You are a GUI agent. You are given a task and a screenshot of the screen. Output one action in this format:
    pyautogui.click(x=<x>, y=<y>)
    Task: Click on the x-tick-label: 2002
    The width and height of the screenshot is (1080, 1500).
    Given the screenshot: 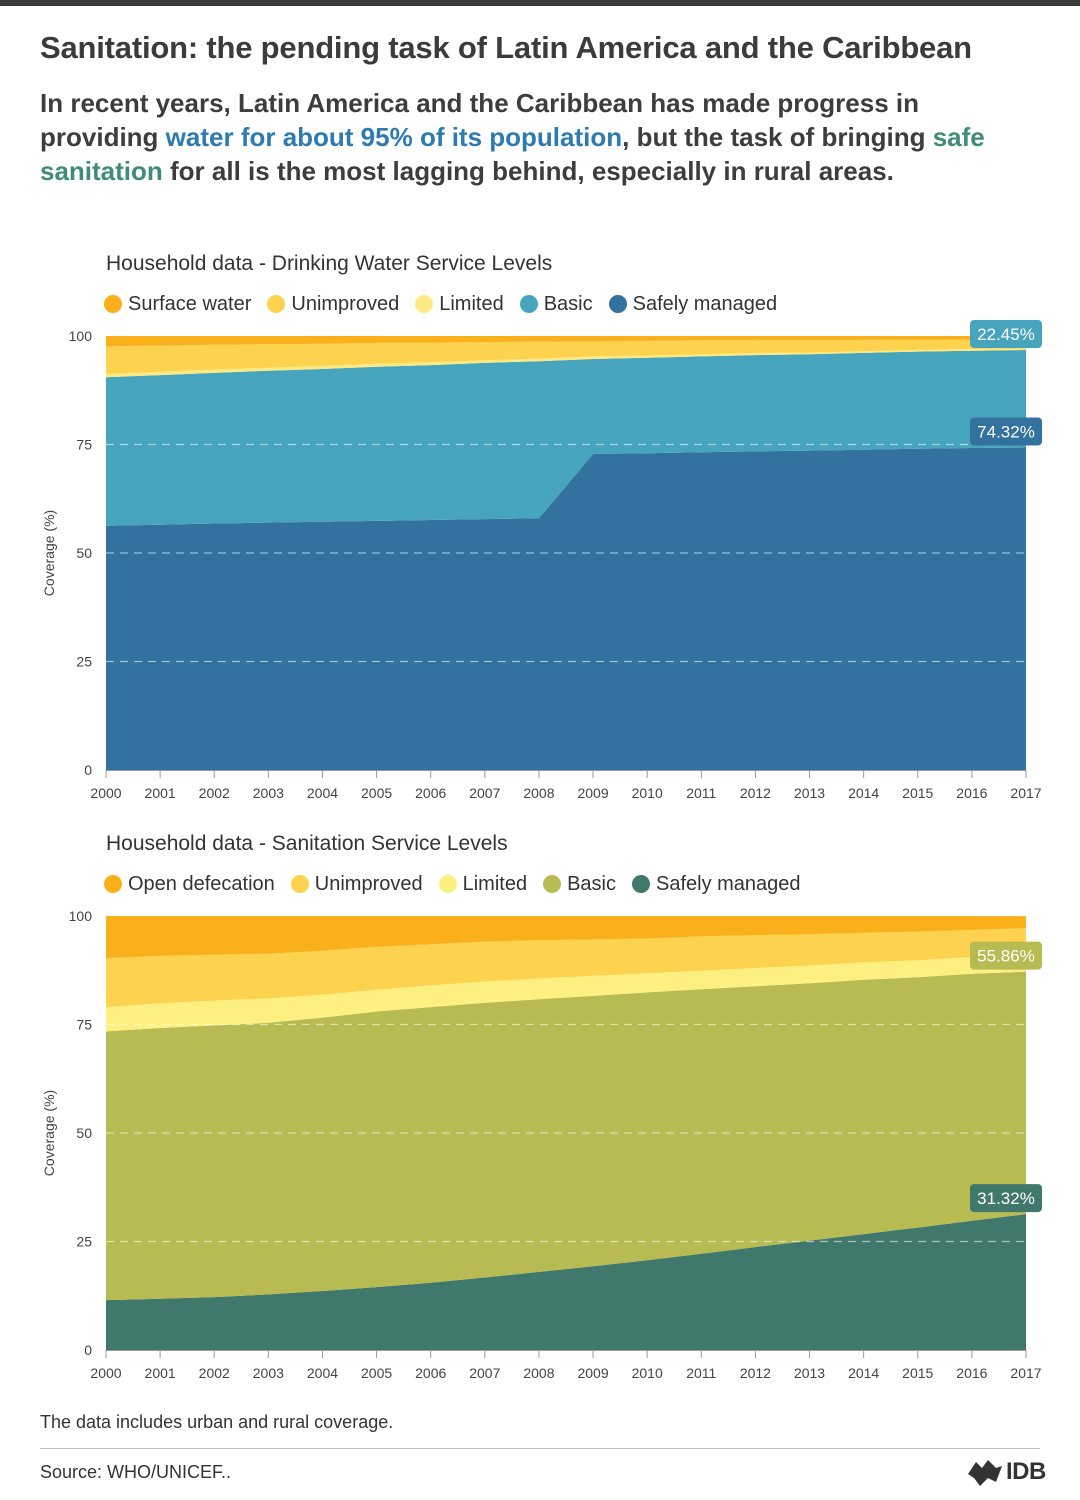 What is the action you would take?
    pyautogui.click(x=214, y=793)
    